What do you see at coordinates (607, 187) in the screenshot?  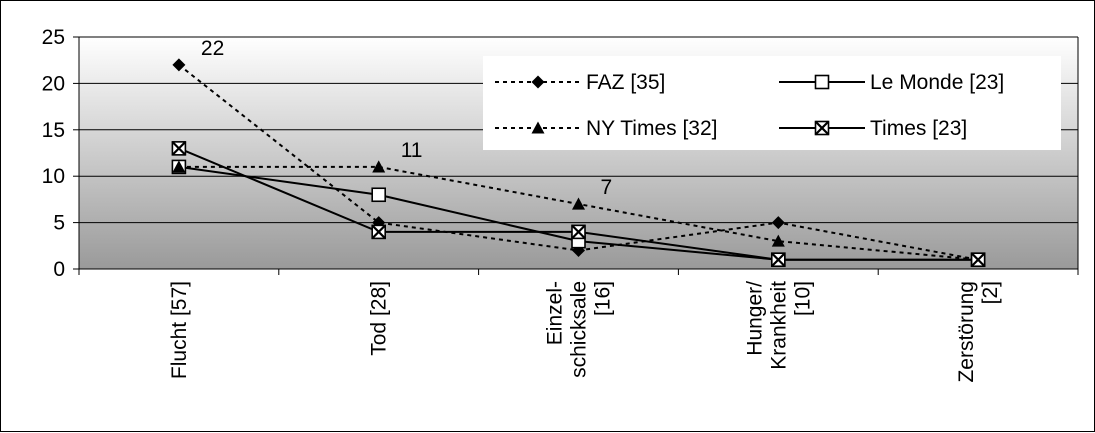 I see `data-label: 7` at bounding box center [607, 187].